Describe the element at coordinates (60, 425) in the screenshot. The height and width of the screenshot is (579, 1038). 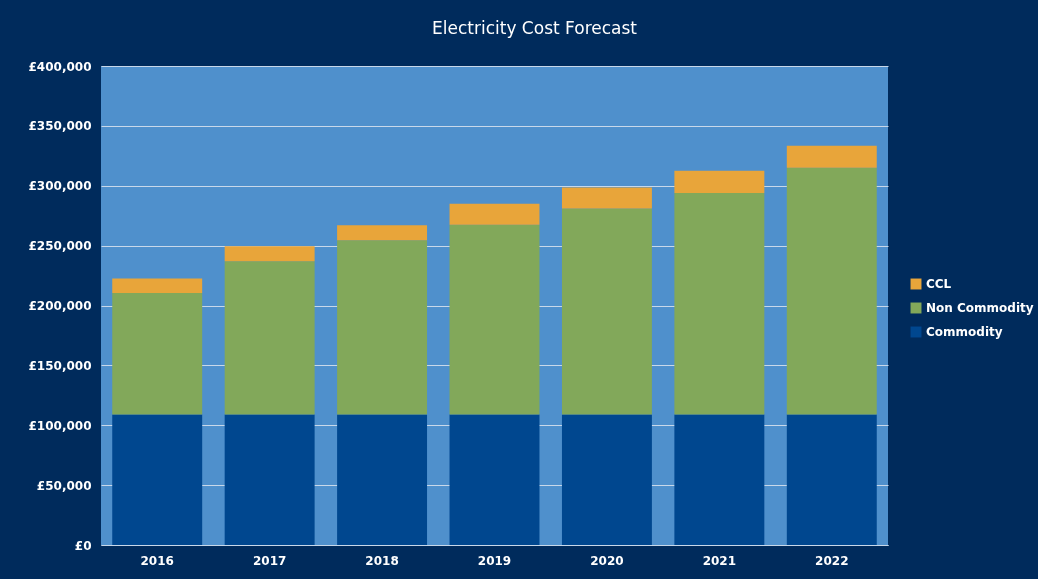
I see `y-tick-label: £100,000` at that location.